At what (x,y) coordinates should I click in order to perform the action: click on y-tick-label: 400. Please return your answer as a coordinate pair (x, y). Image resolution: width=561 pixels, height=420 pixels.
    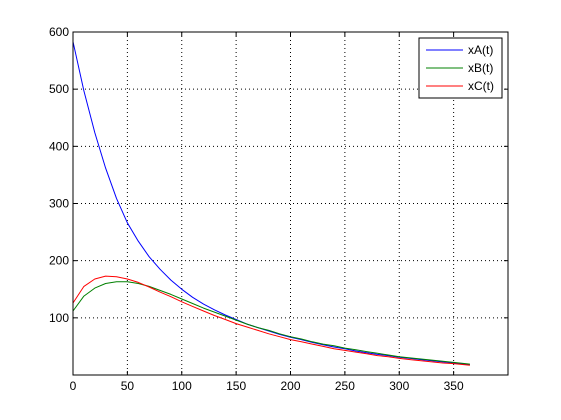
    Looking at the image, I should click on (59, 146).